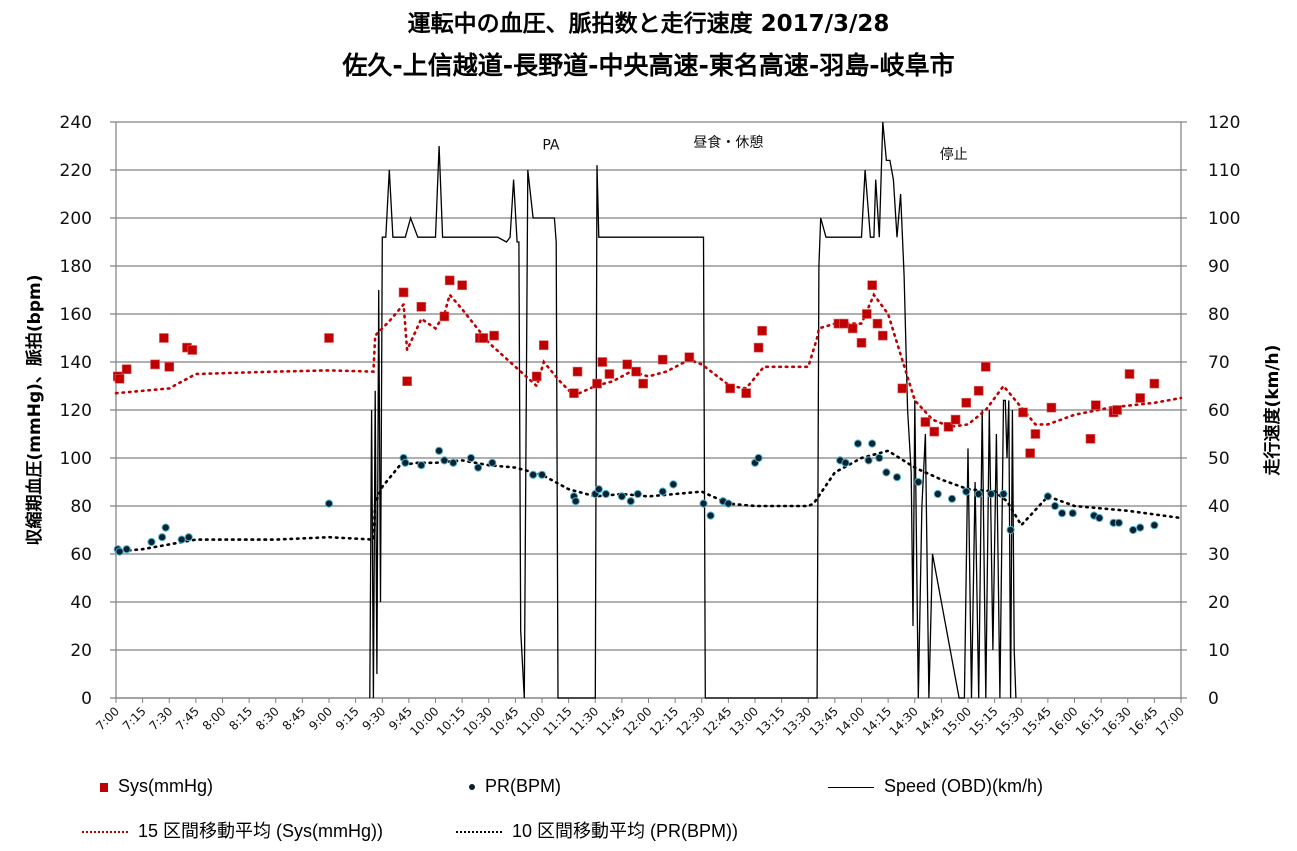 This screenshot has height=851, width=1297. What do you see at coordinates (1219, 603) in the screenshot?
I see `y2-tick-label: 20` at bounding box center [1219, 603].